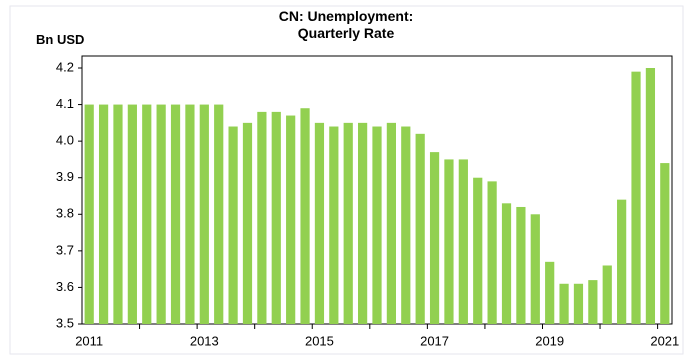 This screenshot has width=693, height=360. Describe the element at coordinates (65, 322) in the screenshot. I see `y-tick-label: 3.5` at that location.